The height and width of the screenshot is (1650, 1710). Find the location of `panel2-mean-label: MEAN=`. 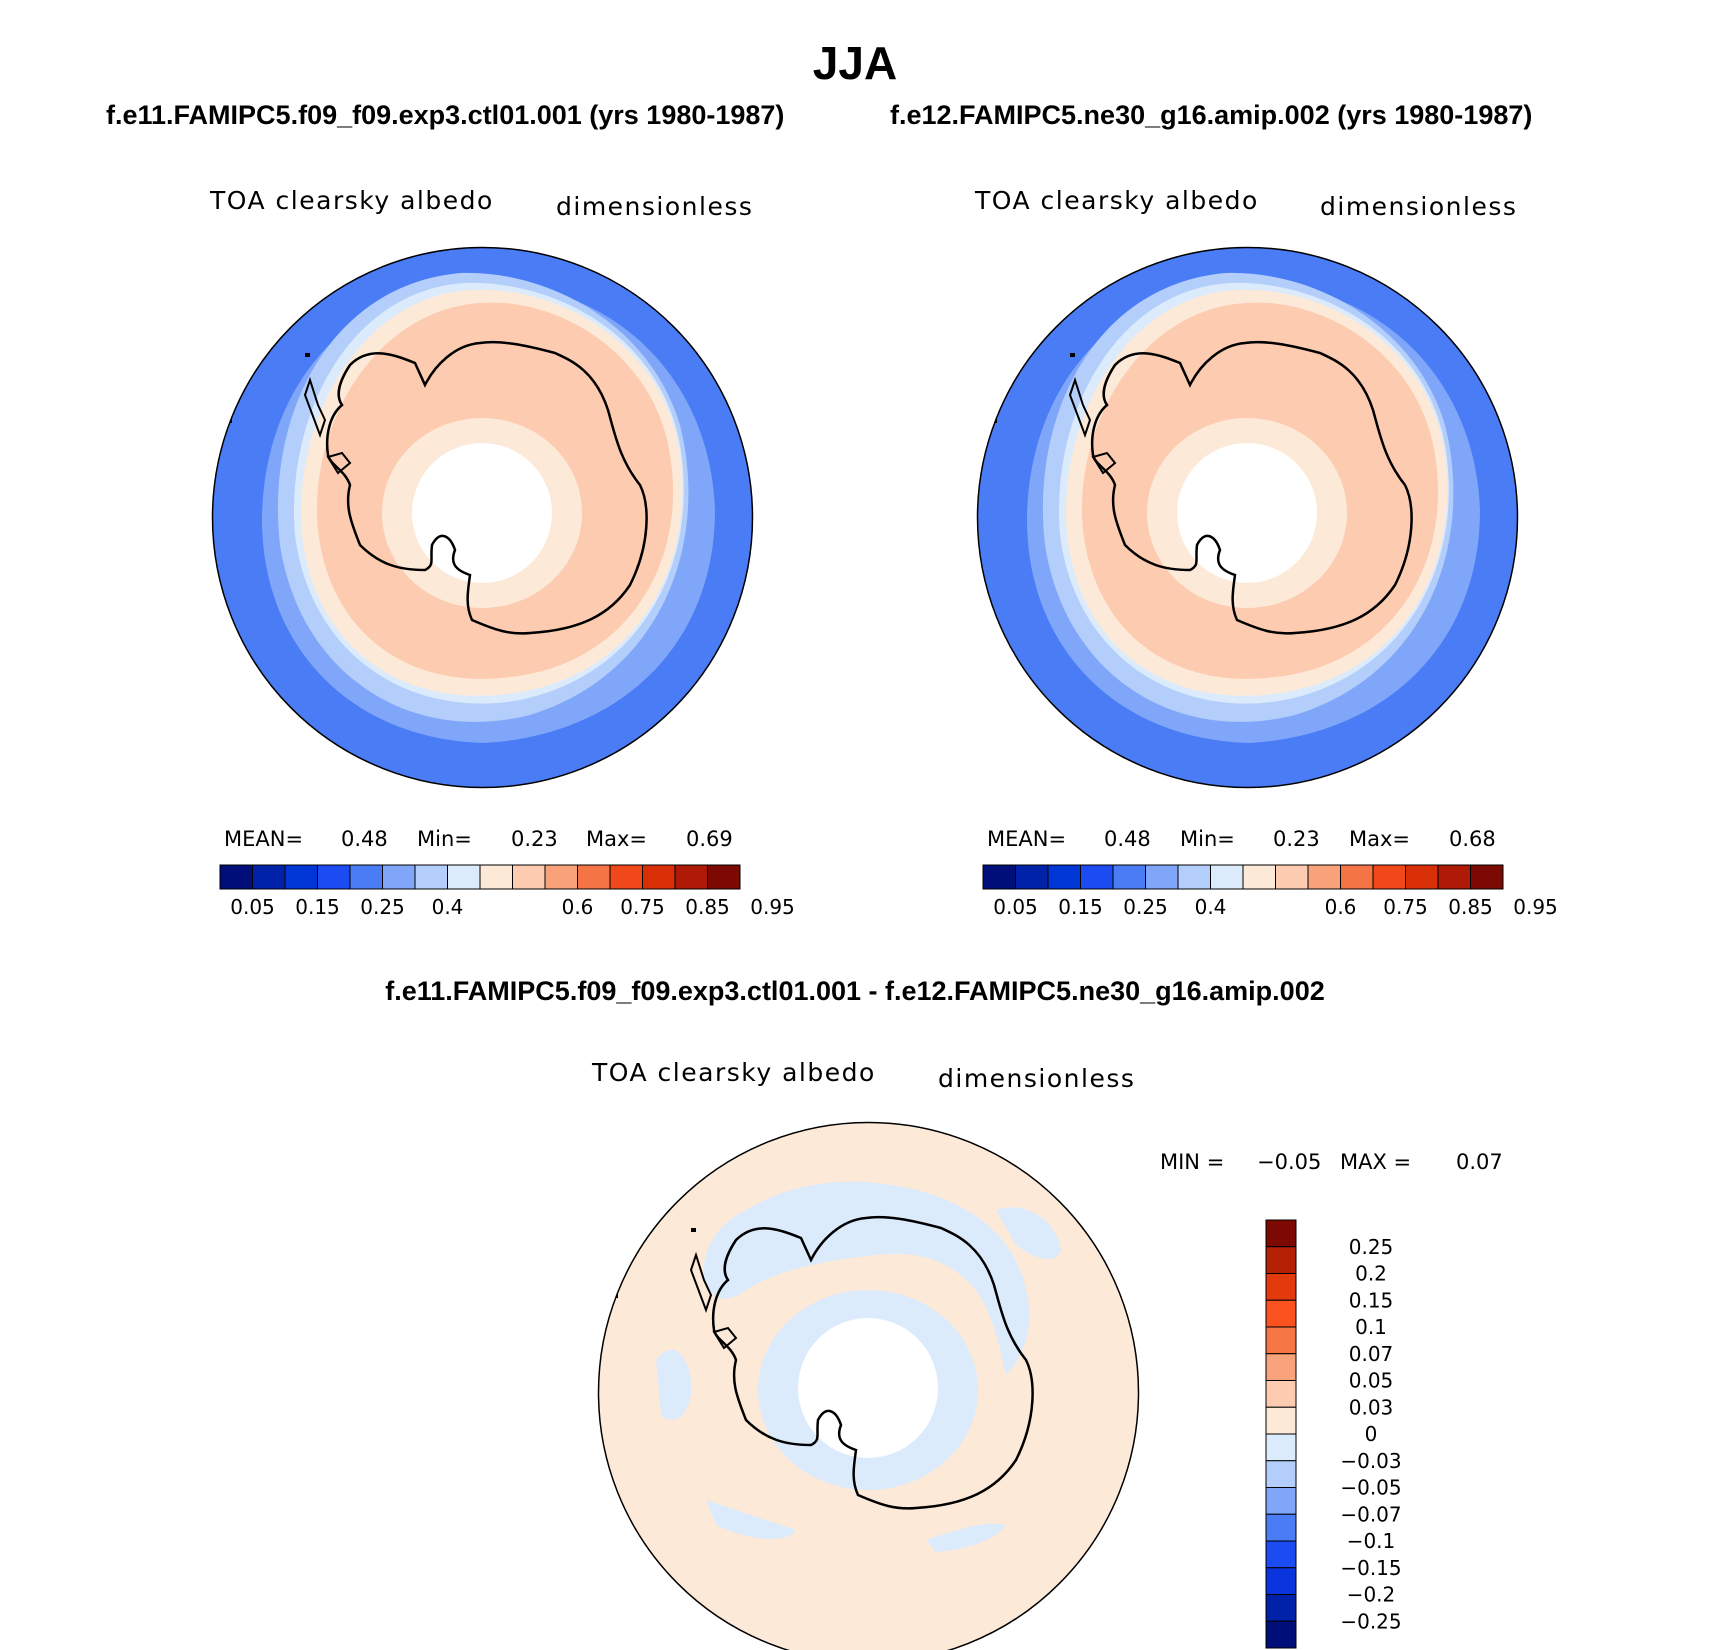

panel2-mean-label: MEAN= is located at coordinates (1026, 839).